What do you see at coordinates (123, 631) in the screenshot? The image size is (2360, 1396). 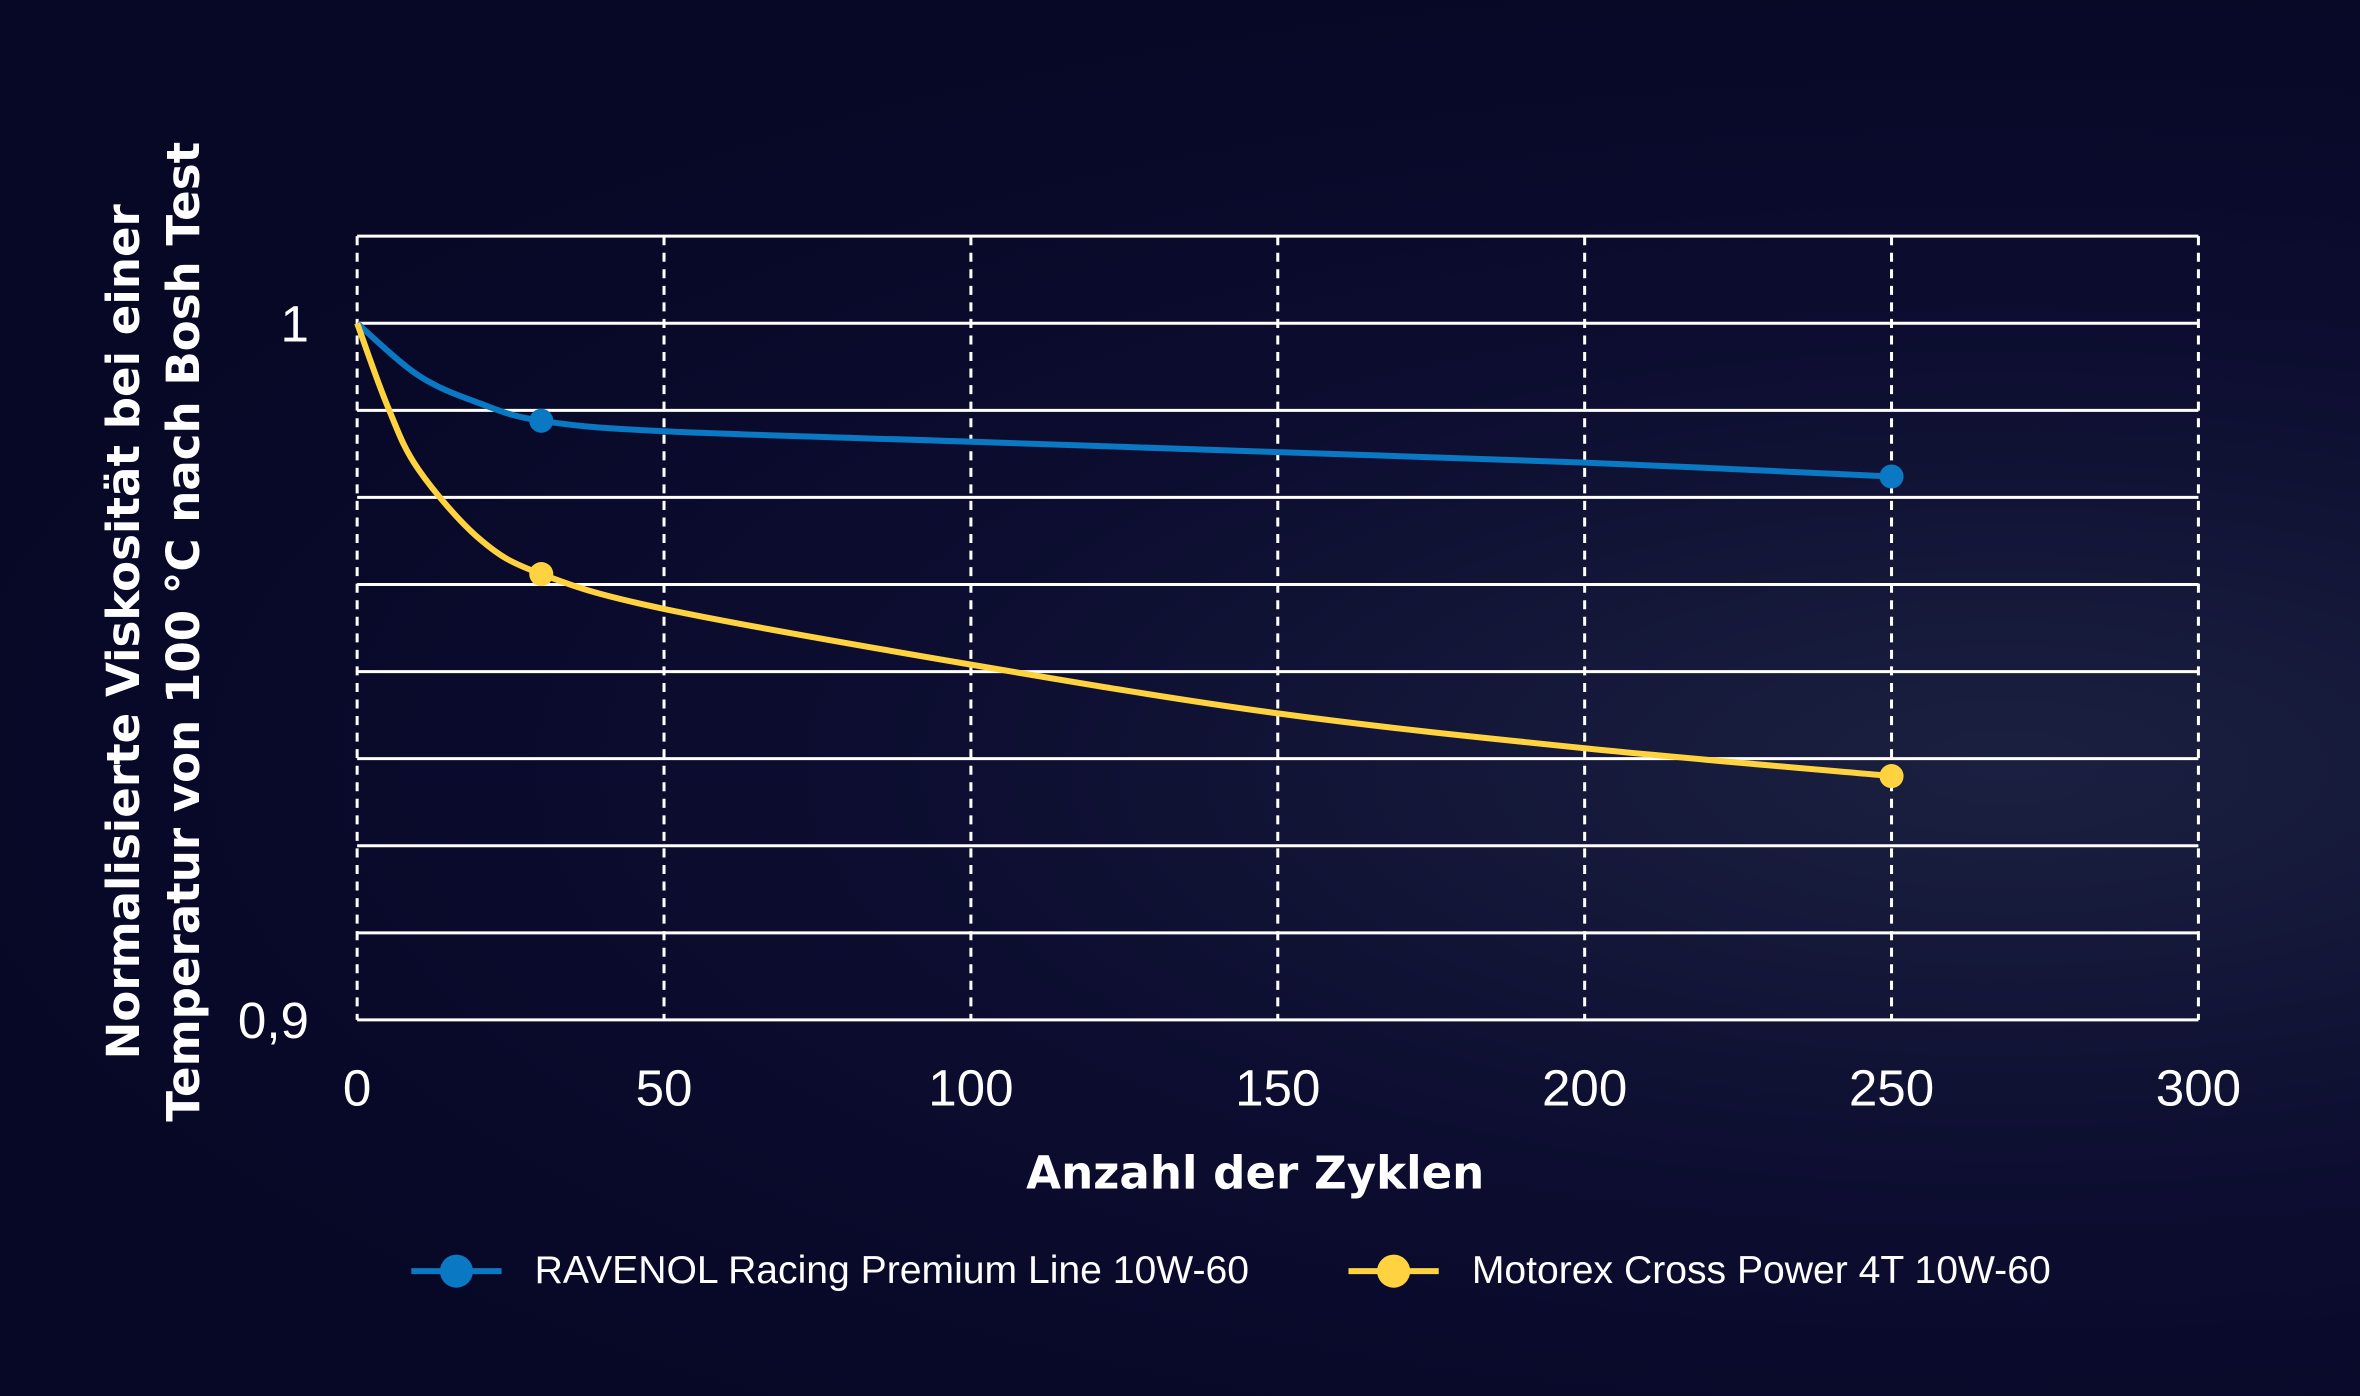 I see `y-axis-label-line1: Normalisierte Viskosität bei einer` at bounding box center [123, 631].